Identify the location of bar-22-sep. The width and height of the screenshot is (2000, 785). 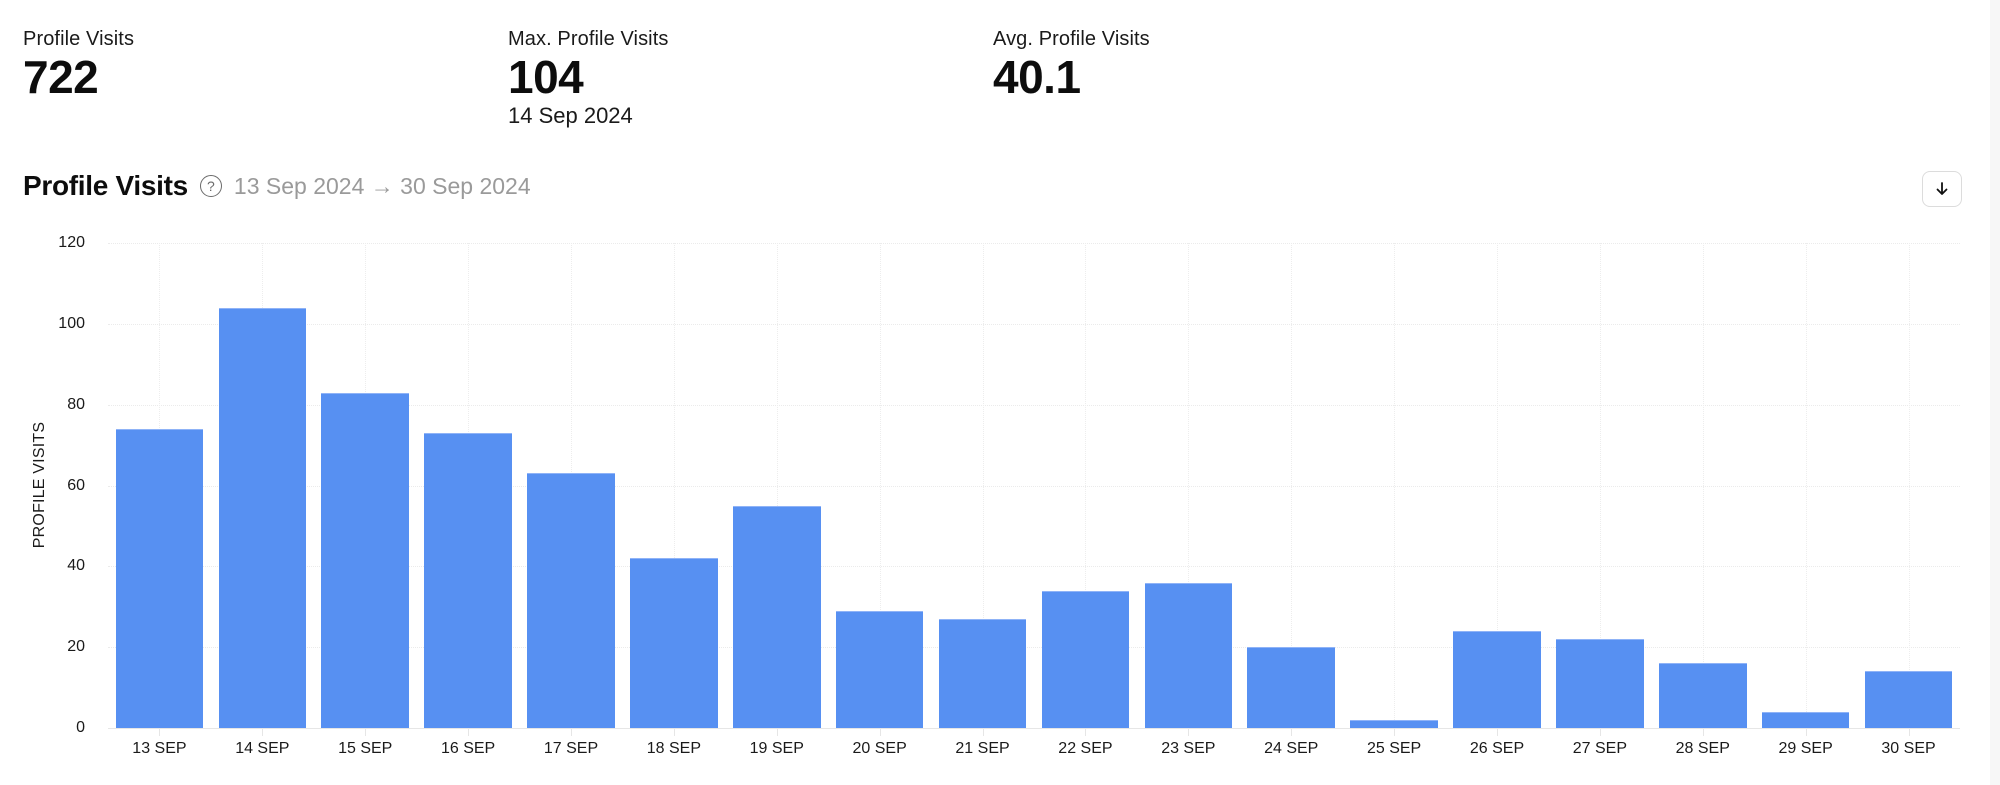
(1085, 659).